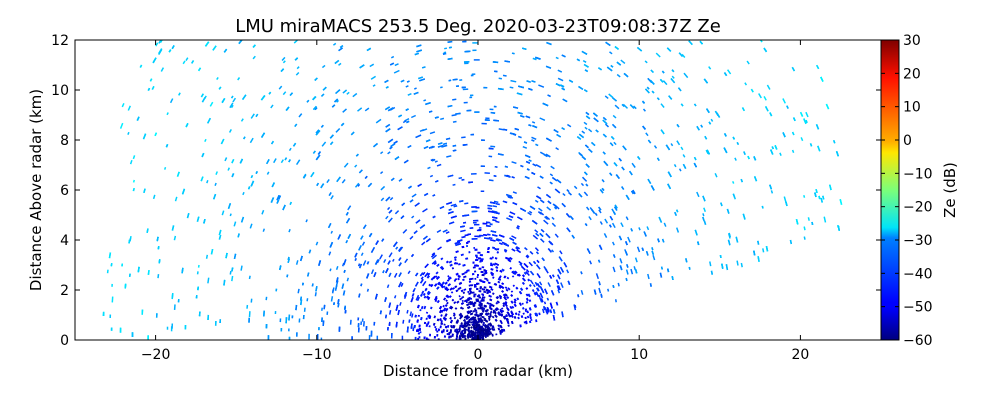 The image size is (1000, 400). I want to click on colorbar-tick-label: 30, so click(912, 41).